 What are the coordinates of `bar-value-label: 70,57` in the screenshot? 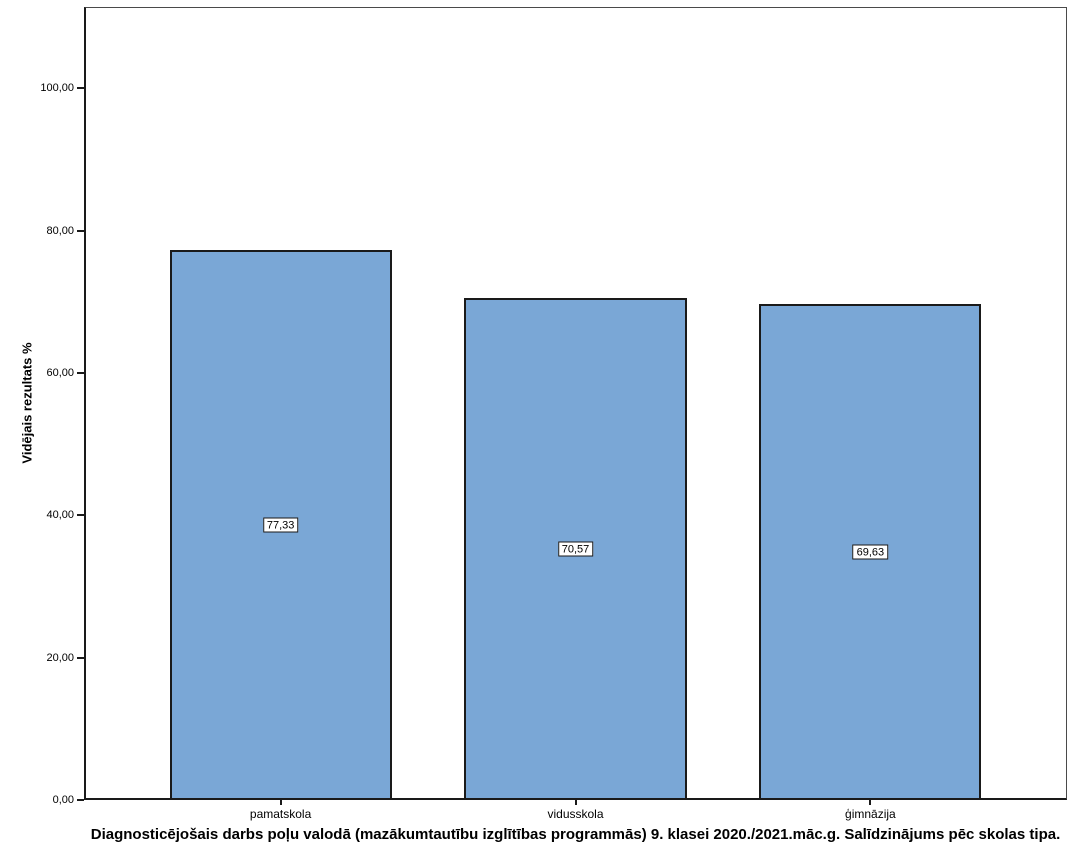 It's located at (575, 549).